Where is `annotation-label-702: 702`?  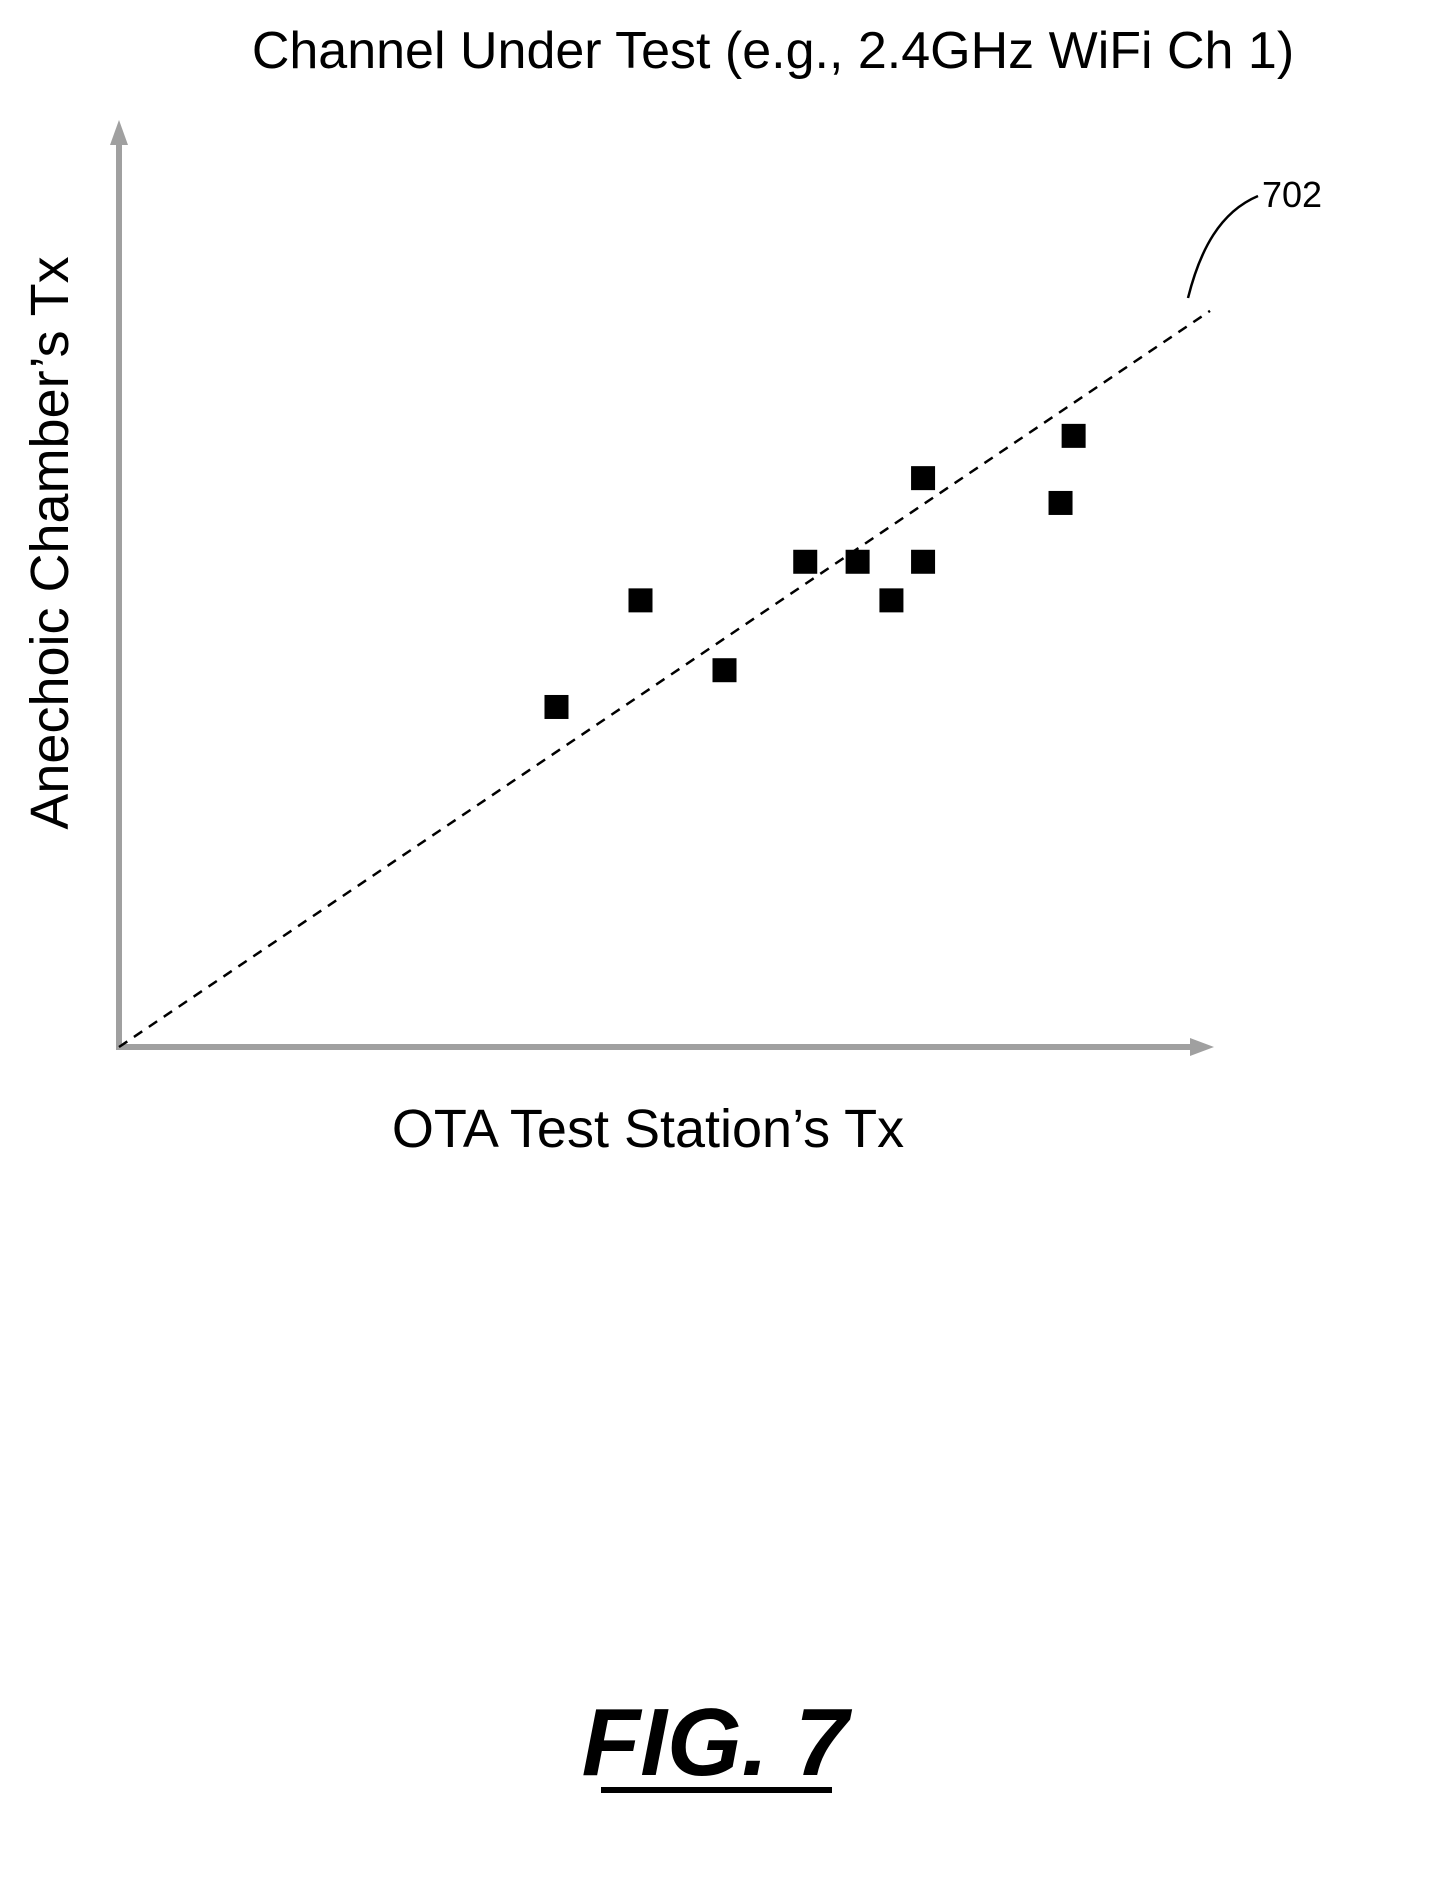
annotation-label-702: 702 is located at coordinates (1292, 194).